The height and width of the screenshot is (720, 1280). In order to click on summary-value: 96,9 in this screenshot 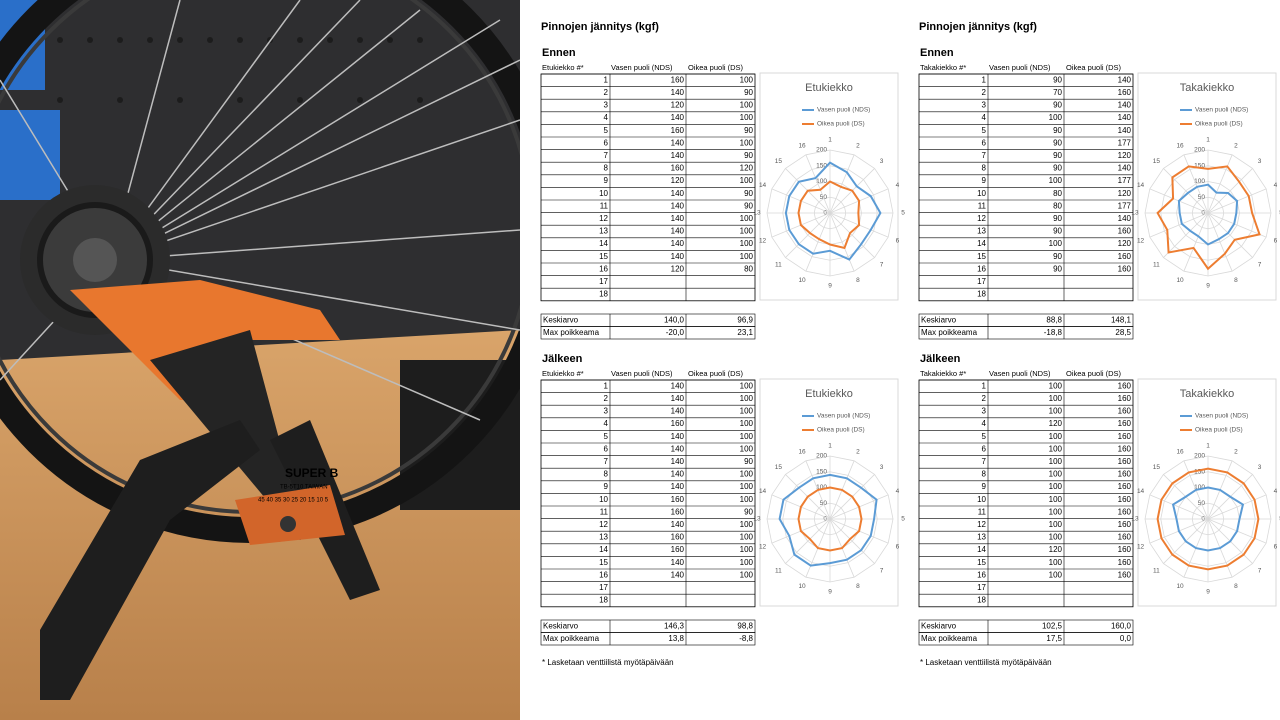, I will do `click(745, 319)`.